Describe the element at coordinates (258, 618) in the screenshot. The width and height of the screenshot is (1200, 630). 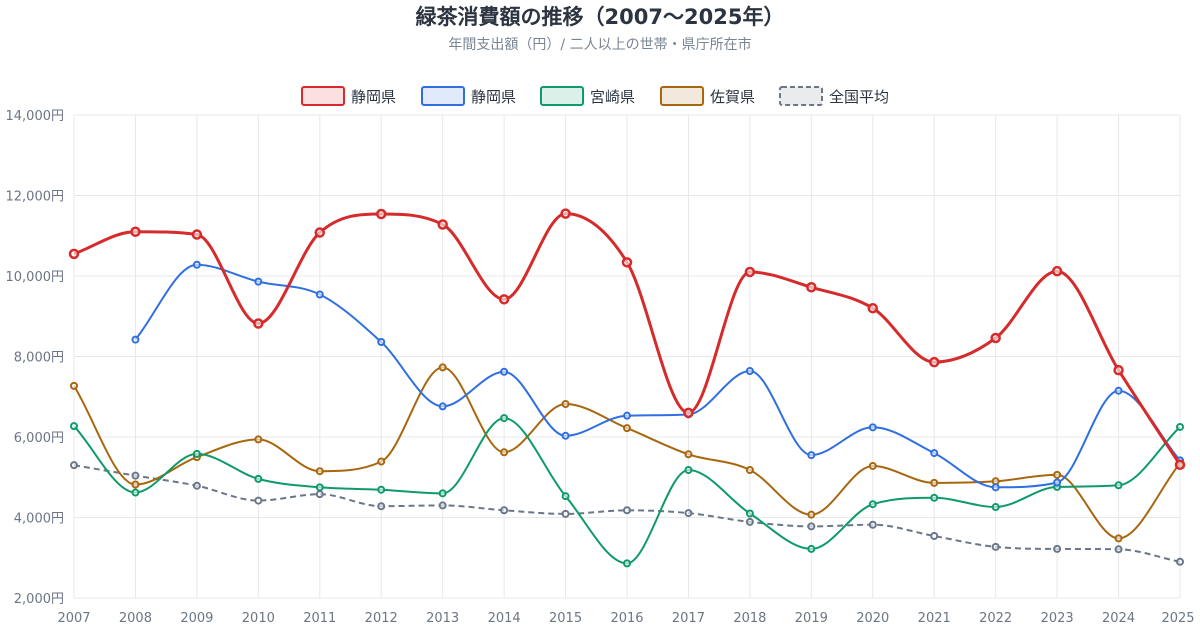
I see `x-tick-label: 2010` at that location.